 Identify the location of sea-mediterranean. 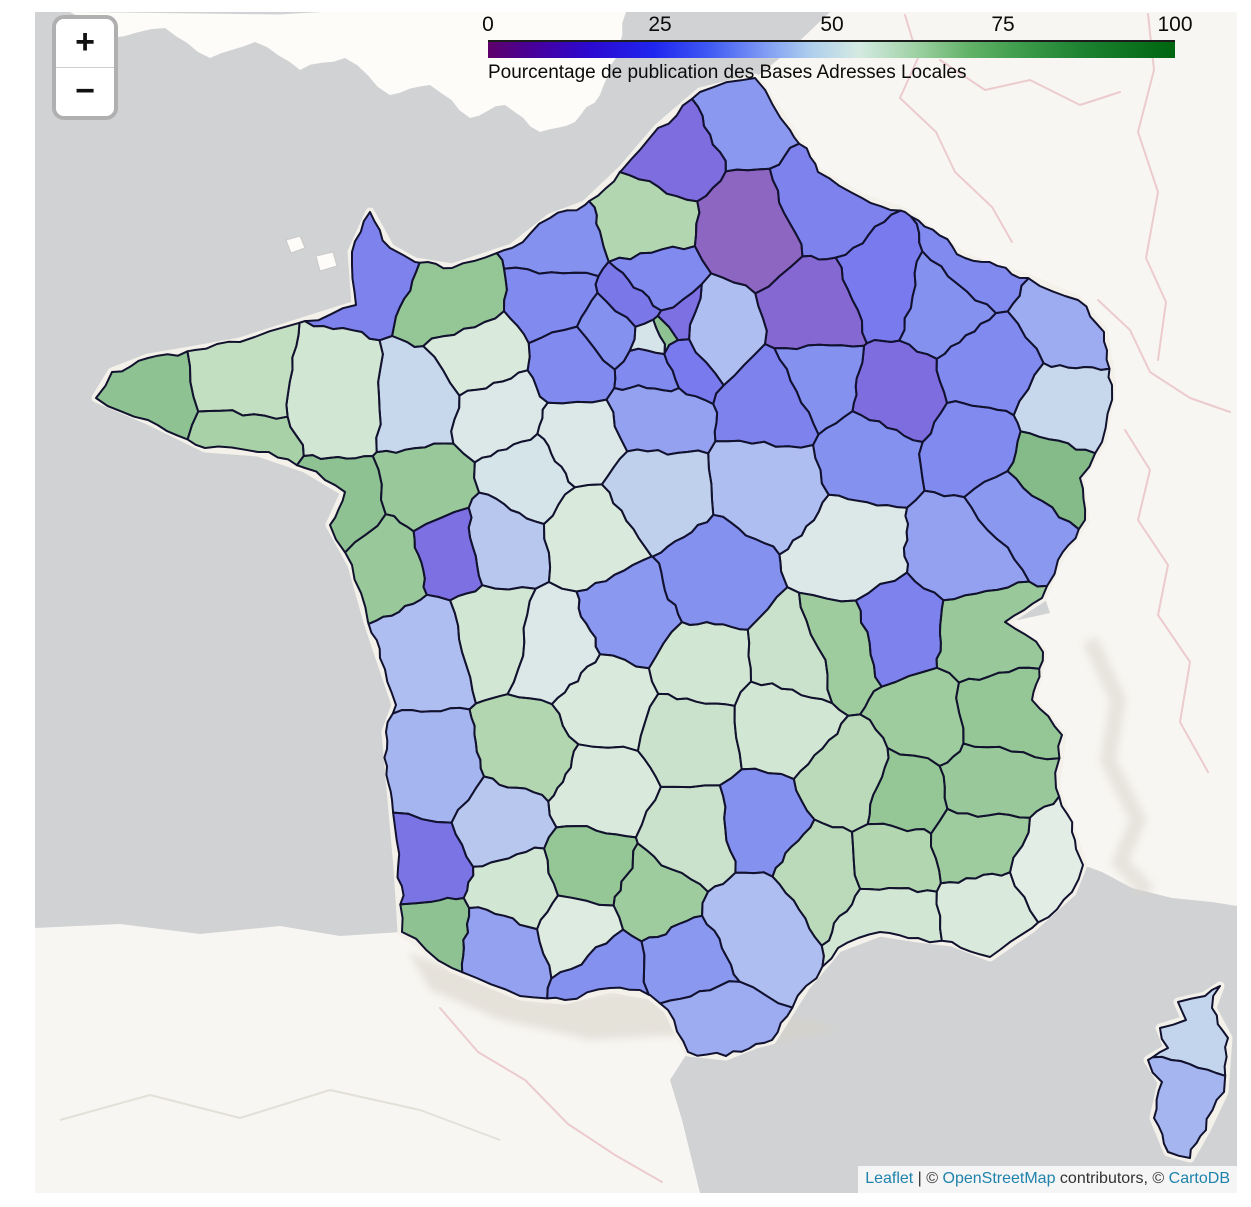
(953, 1029).